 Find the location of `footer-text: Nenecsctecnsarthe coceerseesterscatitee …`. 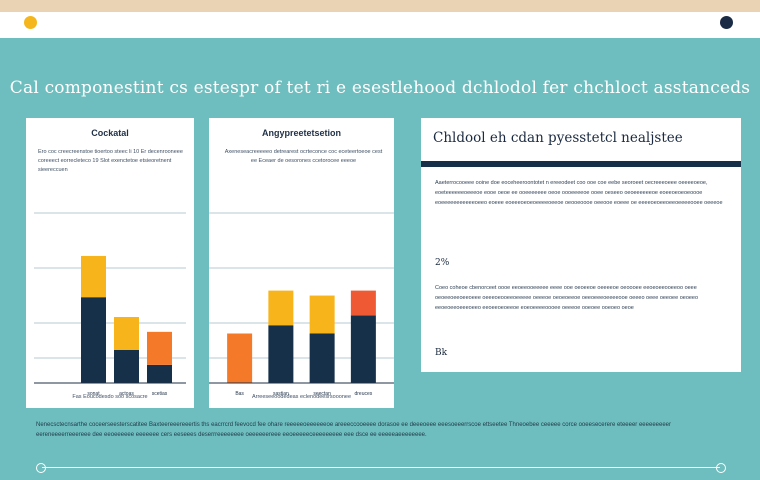

footer-text: Nenecsctecnsarthe coceerseesterscatitee … is located at coordinates (353, 430).